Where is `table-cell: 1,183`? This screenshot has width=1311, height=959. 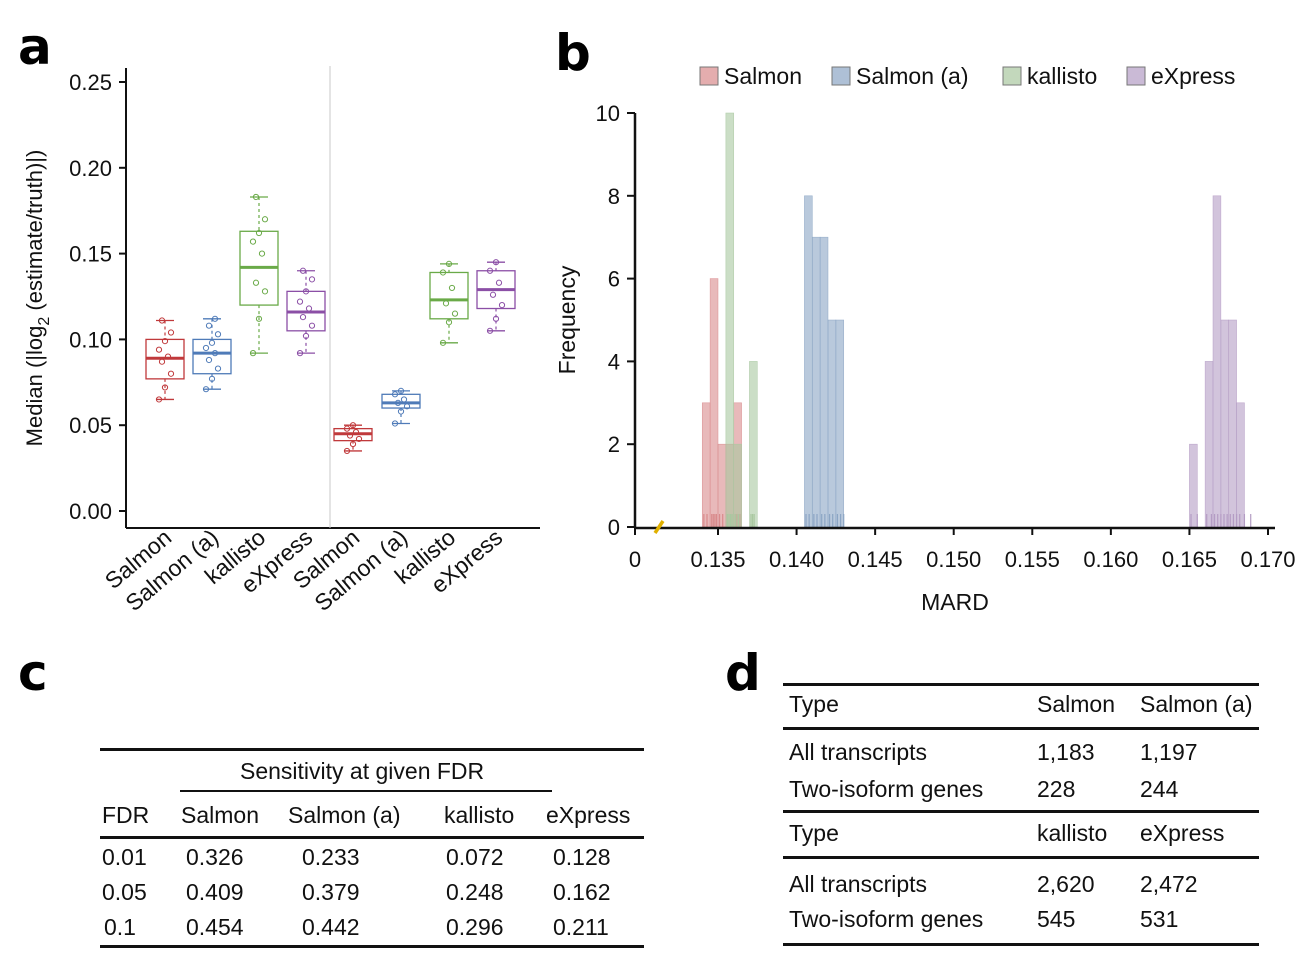 table-cell: 1,183 is located at coordinates (1066, 752).